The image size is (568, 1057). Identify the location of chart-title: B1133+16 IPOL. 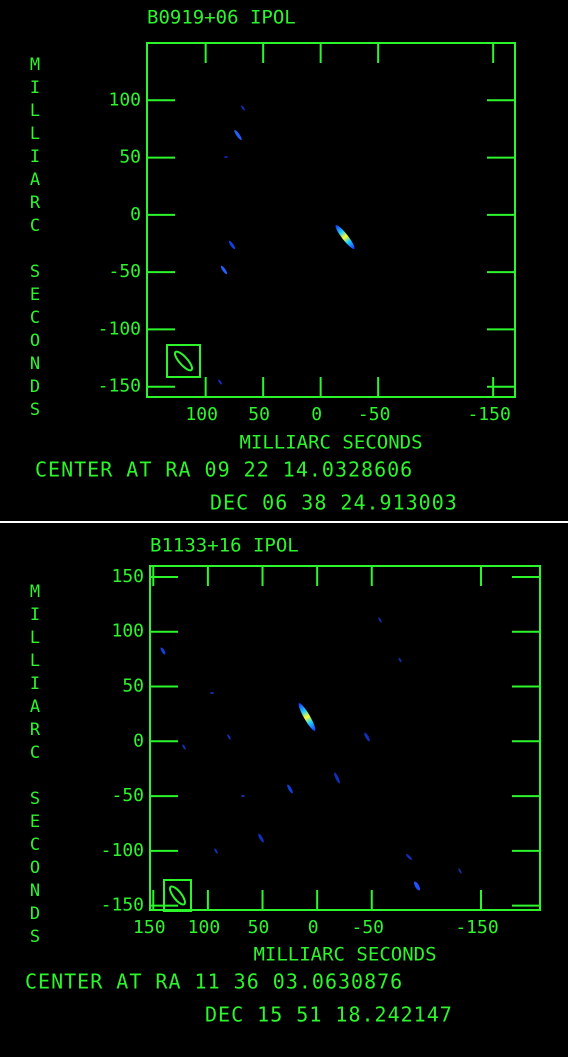
(224, 546).